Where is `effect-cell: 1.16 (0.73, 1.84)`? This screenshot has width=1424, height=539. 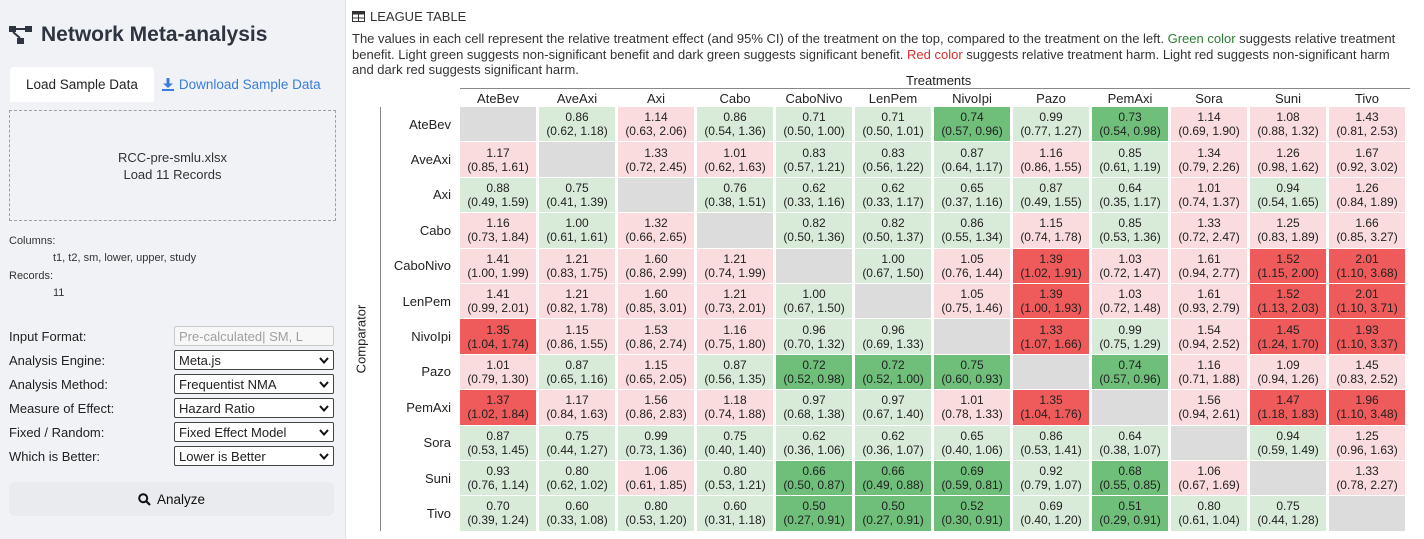 effect-cell: 1.16 (0.73, 1.84) is located at coordinates (498, 230).